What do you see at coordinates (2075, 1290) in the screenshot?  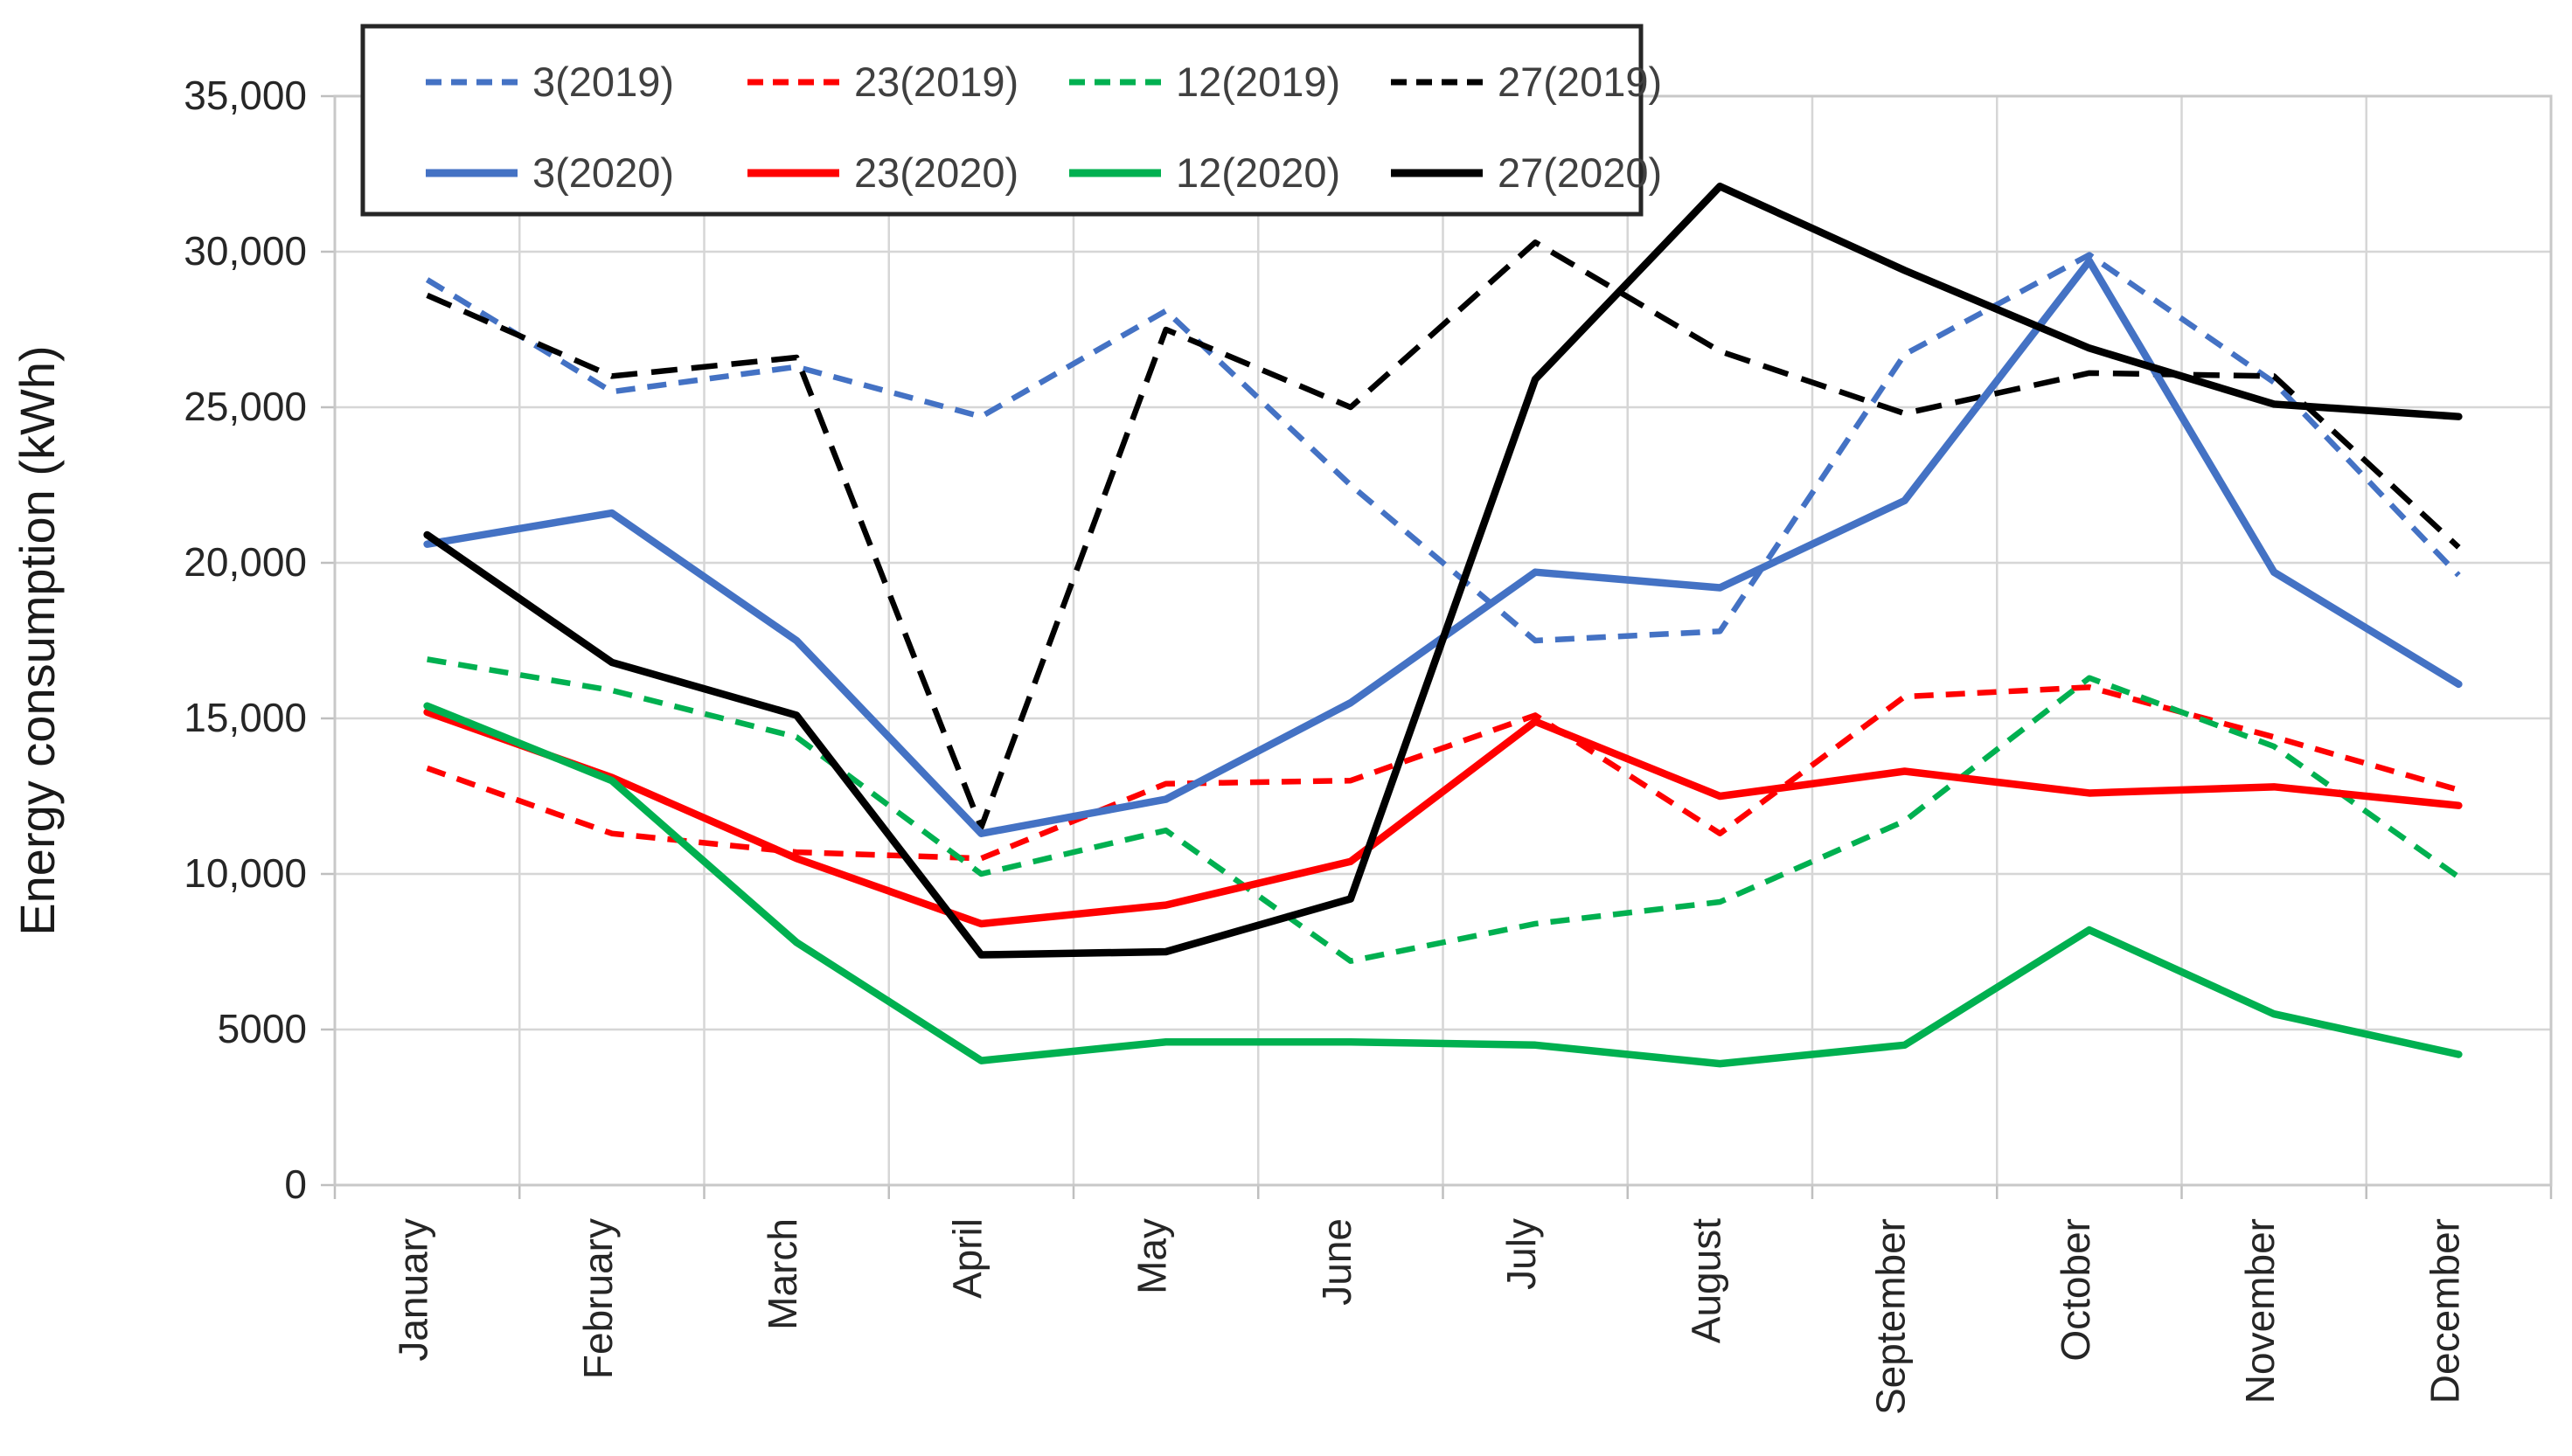 I see `x-axis-month-label: October` at bounding box center [2075, 1290].